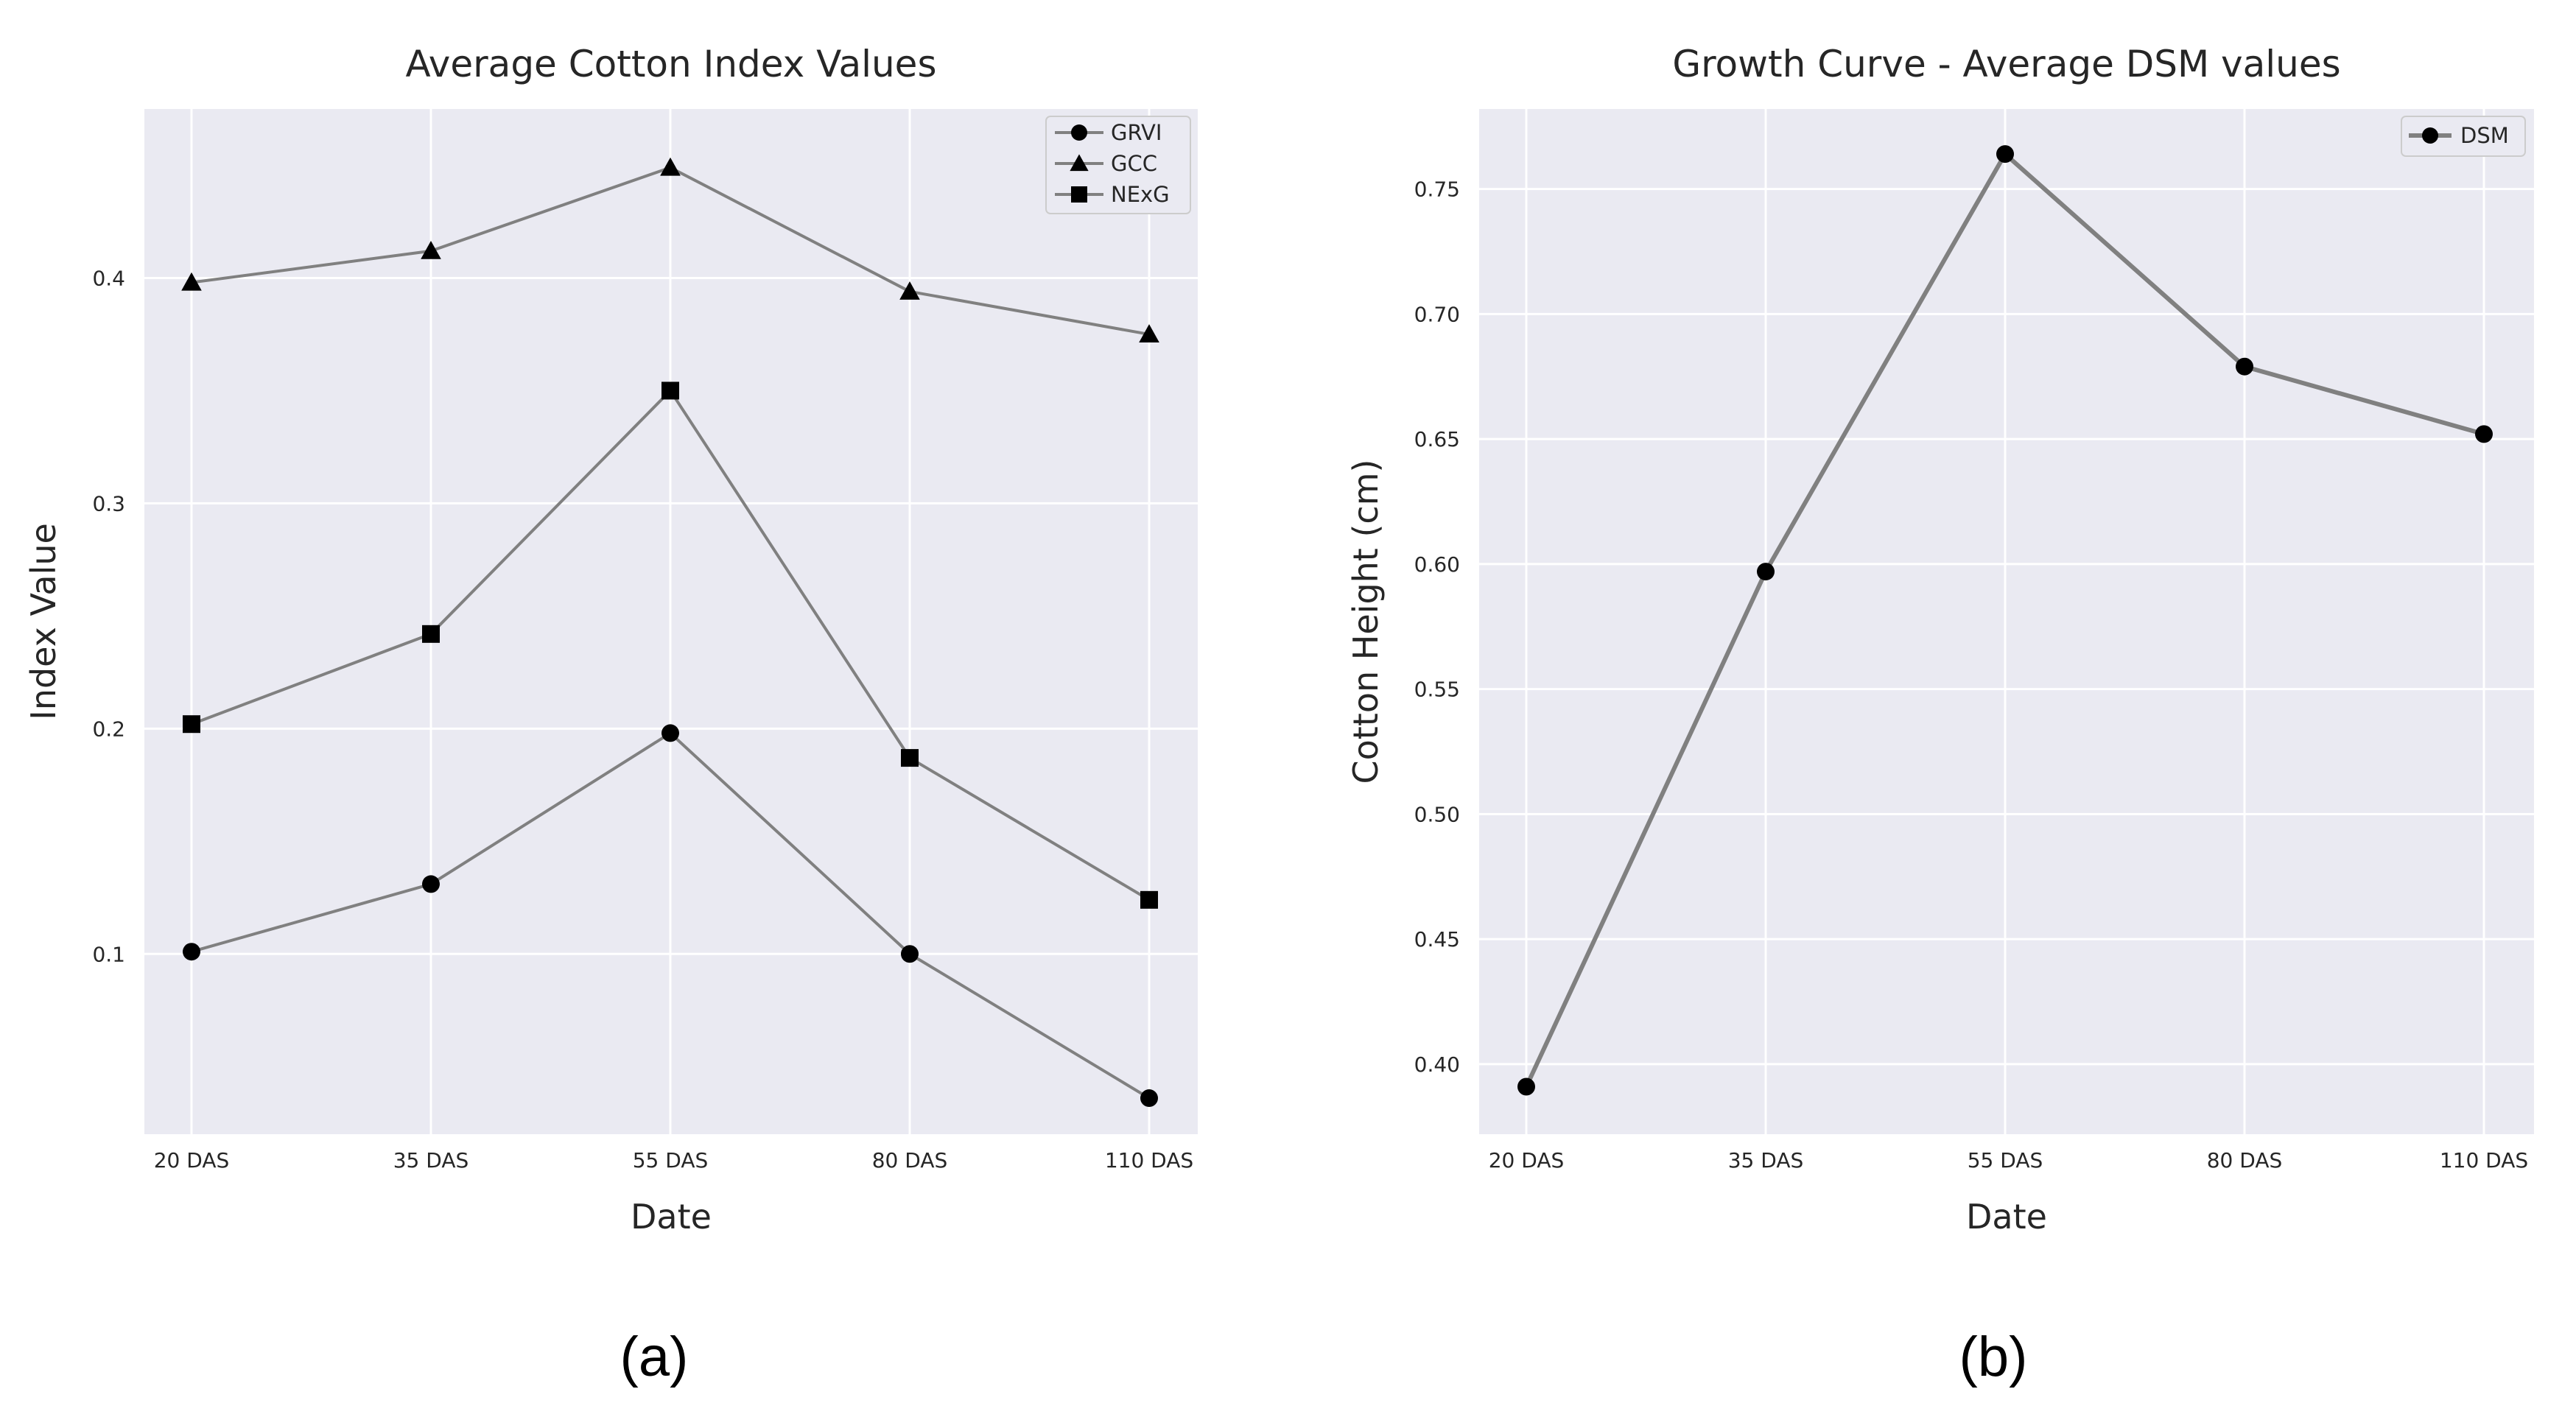  I want to click on chart-b-legend-box, so click(2463, 136).